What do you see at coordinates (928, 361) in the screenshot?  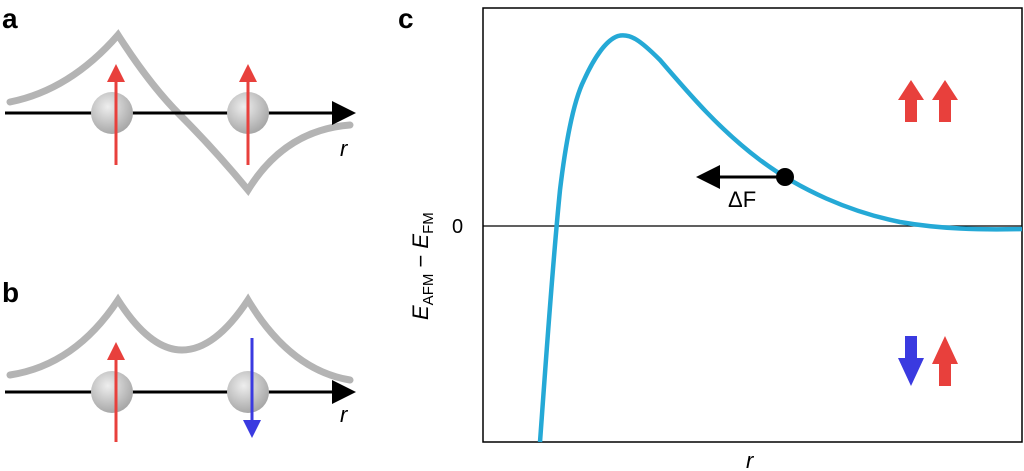 I see `antiferromagnetic-spins` at bounding box center [928, 361].